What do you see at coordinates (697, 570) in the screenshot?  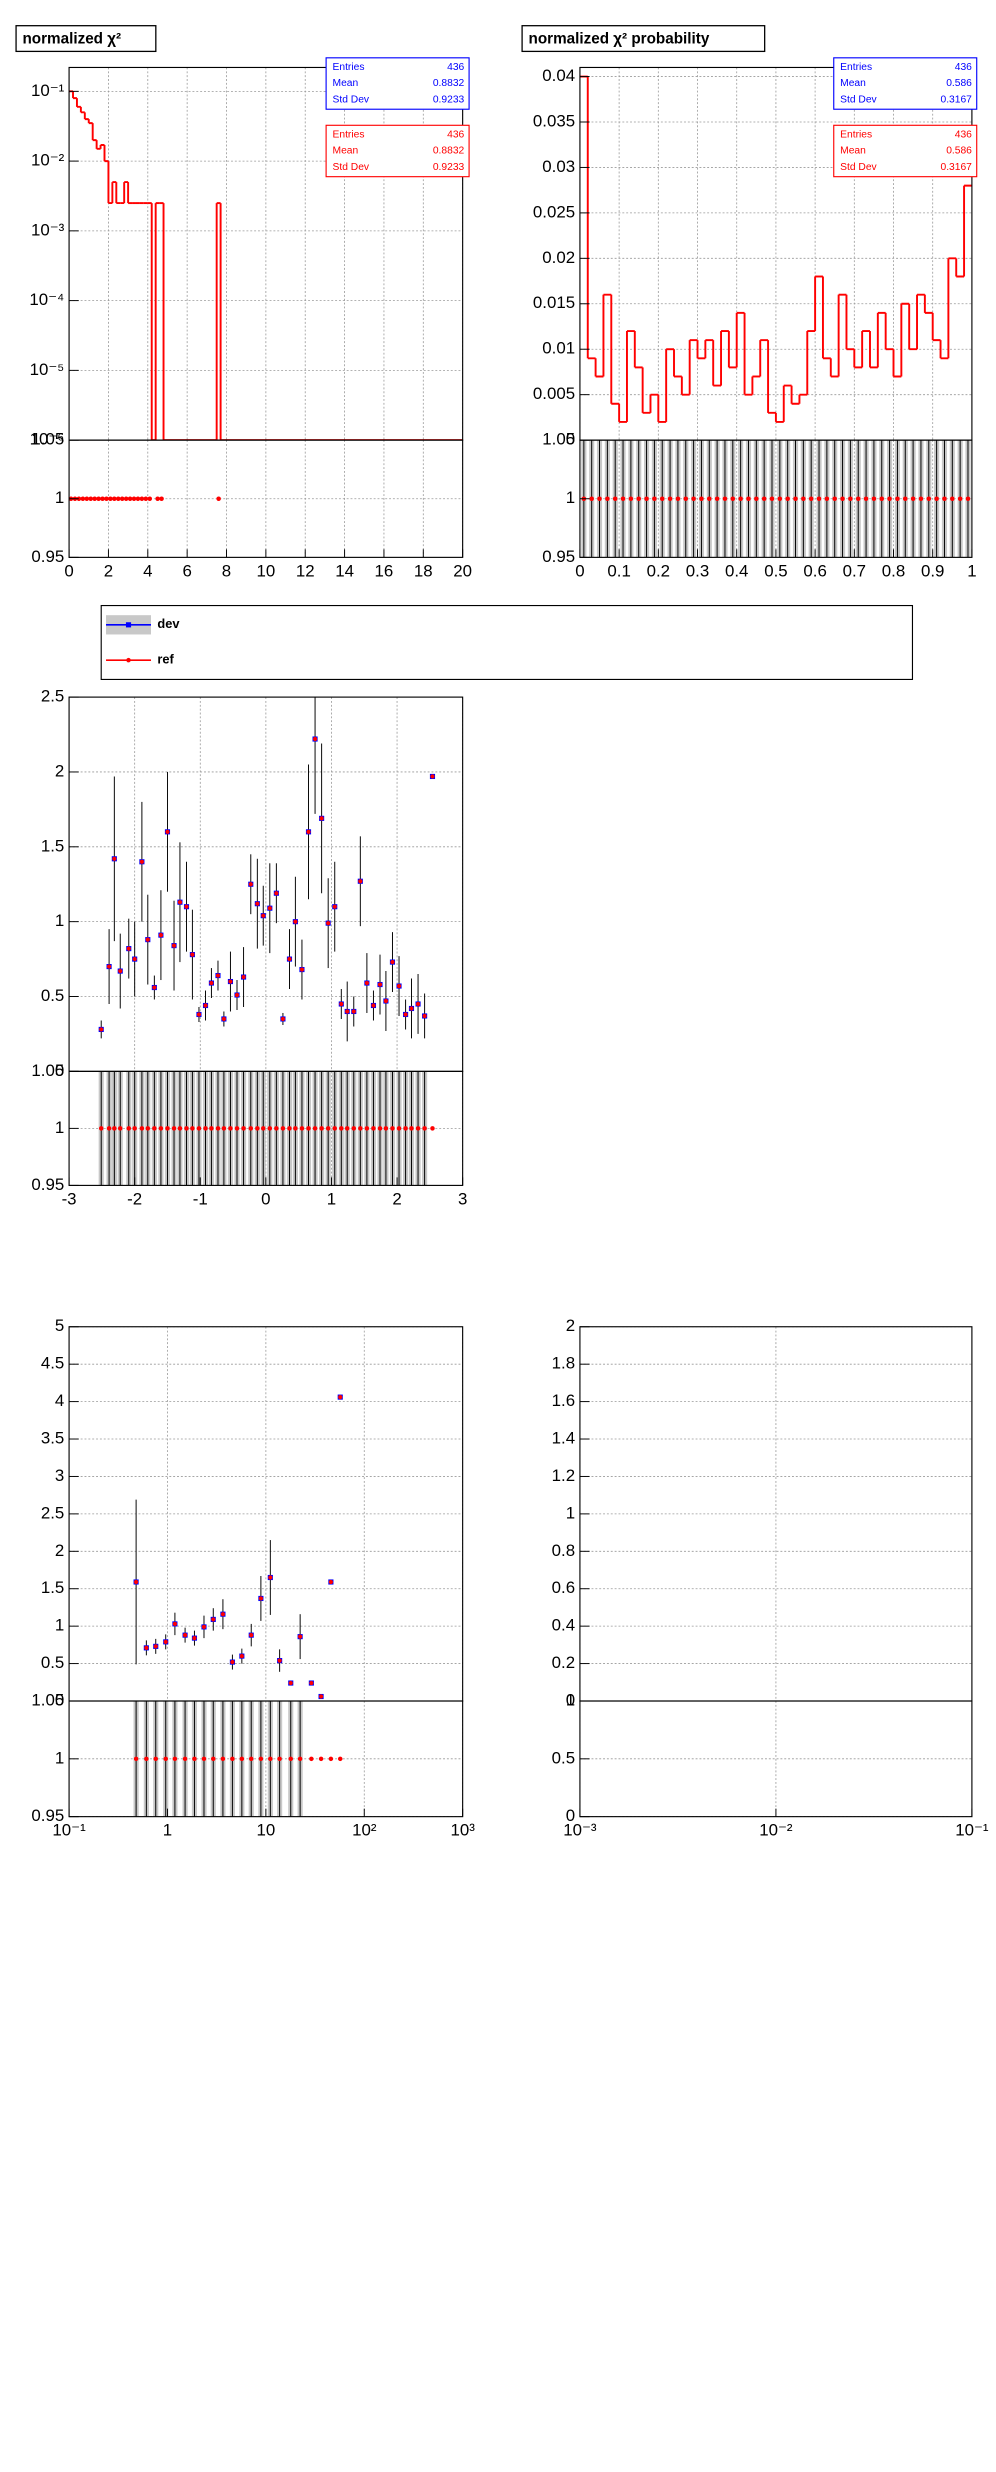 I see `x-tick-label: 0.3` at bounding box center [697, 570].